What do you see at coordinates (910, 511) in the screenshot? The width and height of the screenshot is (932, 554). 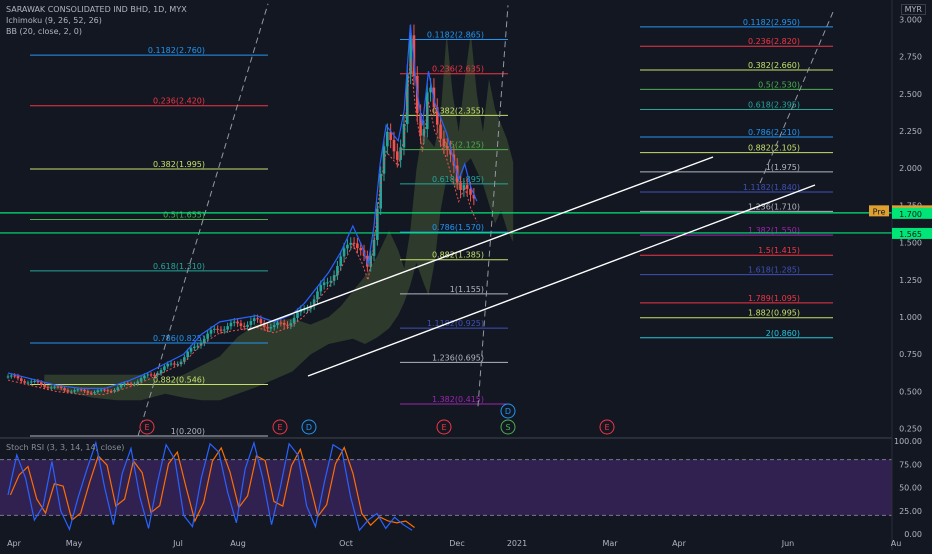 I see `stoch-tick-label: 25.00` at bounding box center [910, 511].